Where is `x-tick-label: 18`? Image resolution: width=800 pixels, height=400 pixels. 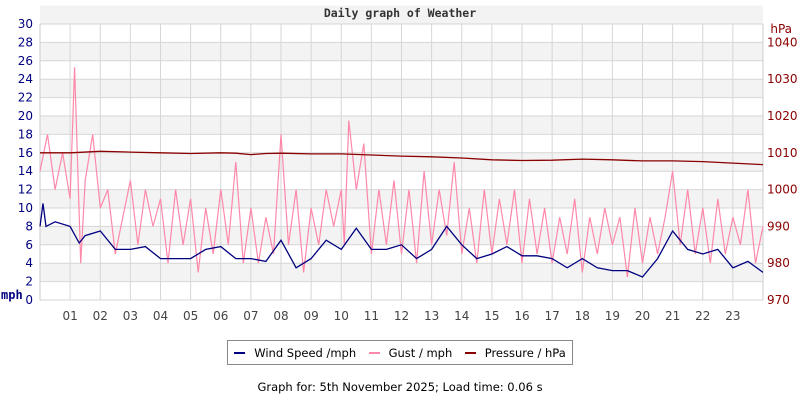
x-tick-label: 18 is located at coordinates (582, 316).